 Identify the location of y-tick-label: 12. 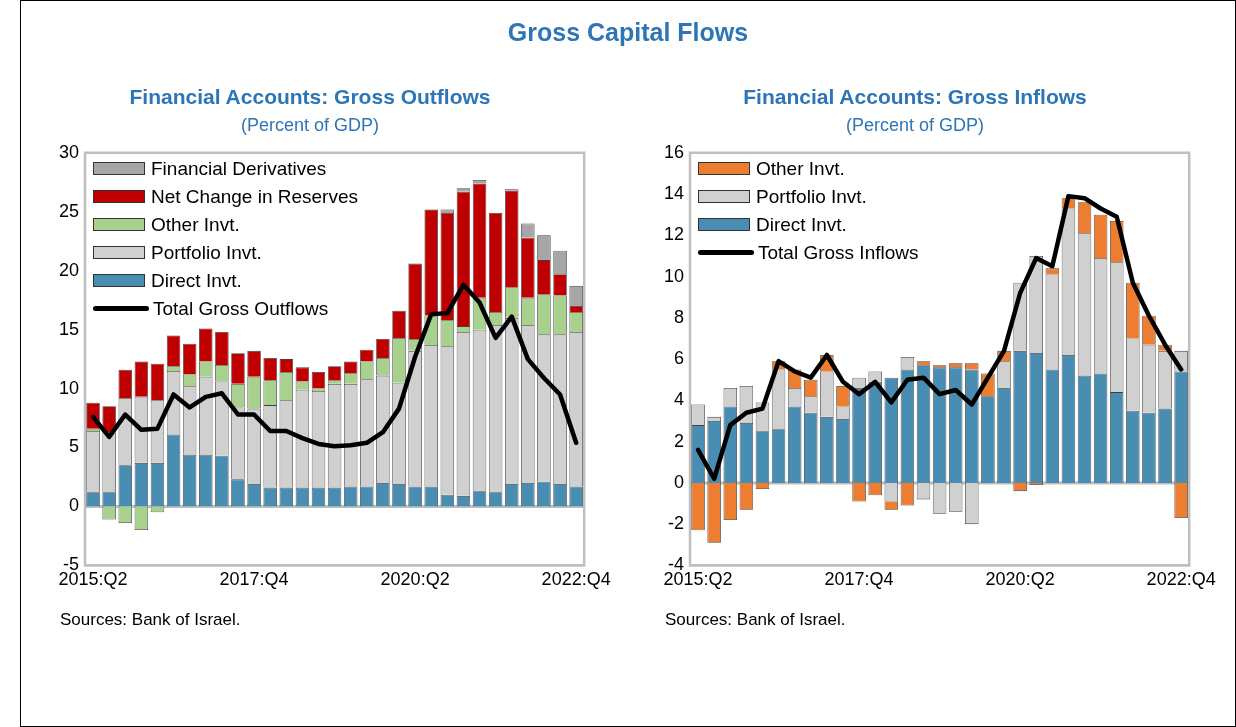
(673, 234).